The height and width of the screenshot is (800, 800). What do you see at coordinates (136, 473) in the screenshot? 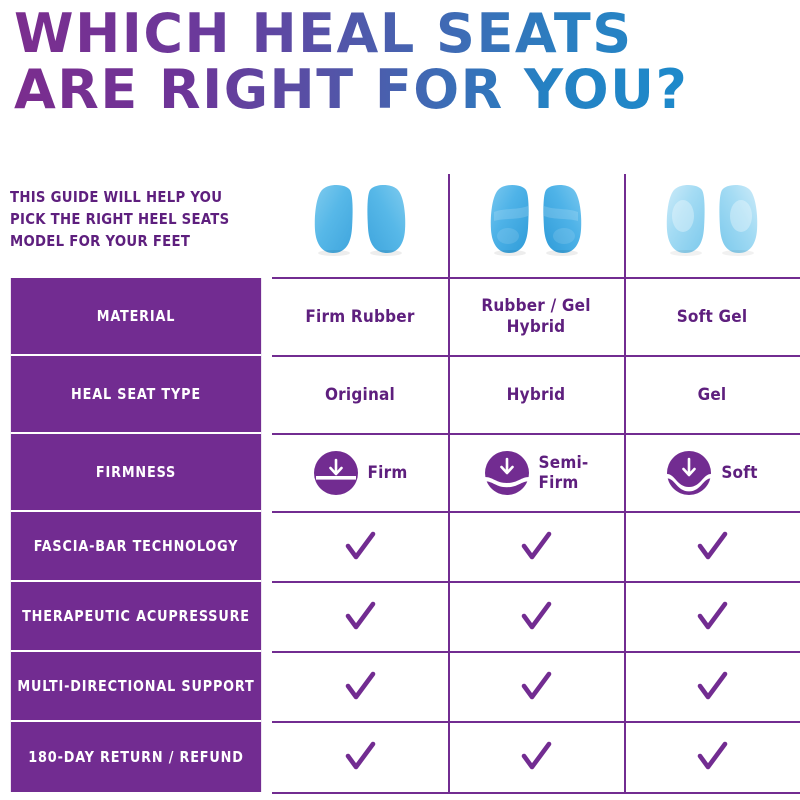
I see `row-label-firmness: FIRMNESS` at bounding box center [136, 473].